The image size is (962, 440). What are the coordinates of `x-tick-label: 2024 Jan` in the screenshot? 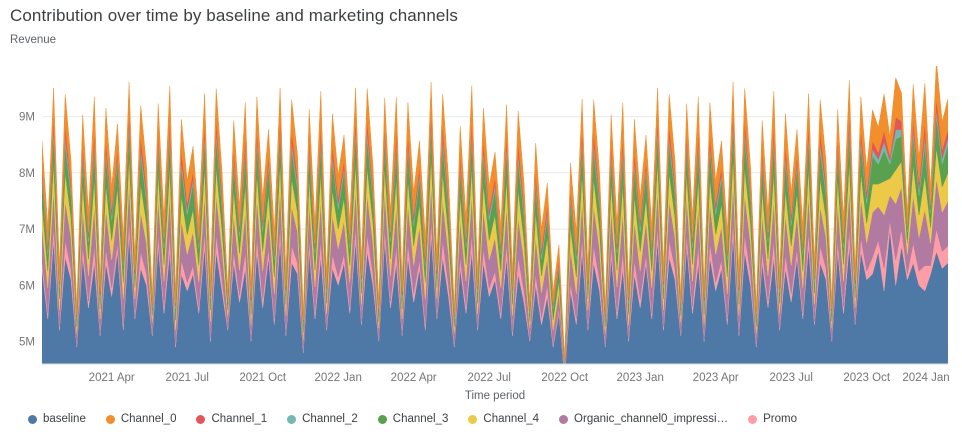 It's located at (925, 378).